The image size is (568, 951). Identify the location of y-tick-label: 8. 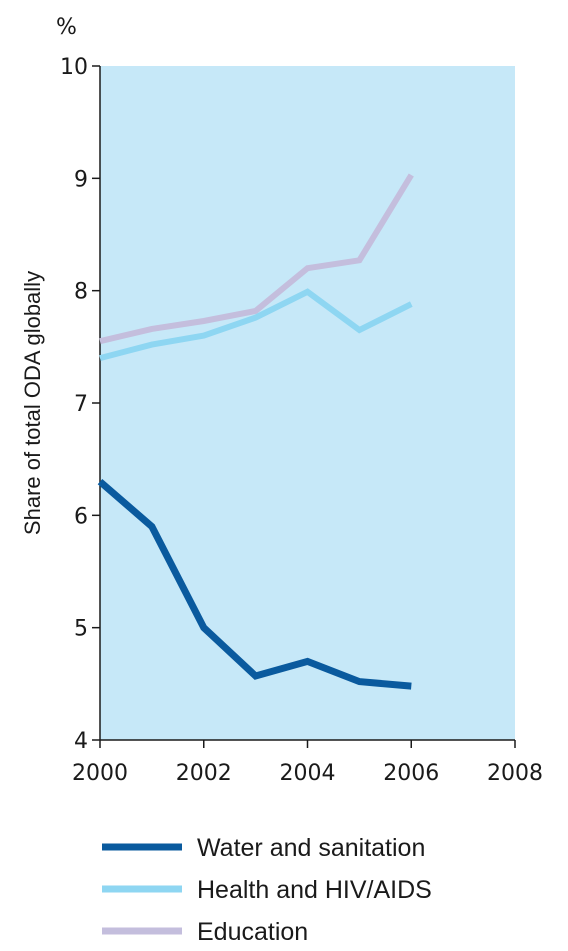
(81, 292).